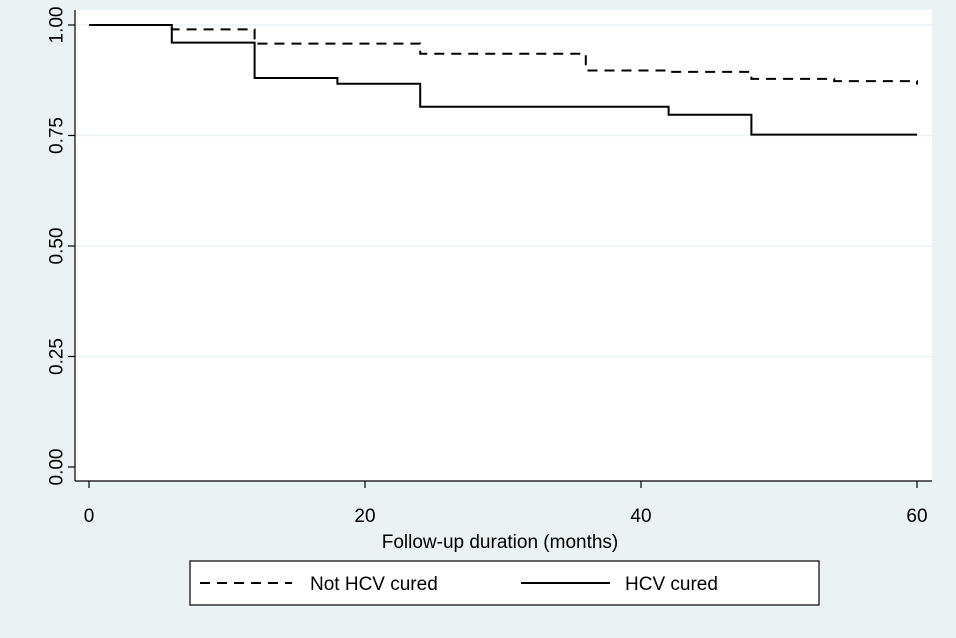 This screenshot has height=638, width=956. I want to click on y-tick-label: 0.25, so click(57, 356).